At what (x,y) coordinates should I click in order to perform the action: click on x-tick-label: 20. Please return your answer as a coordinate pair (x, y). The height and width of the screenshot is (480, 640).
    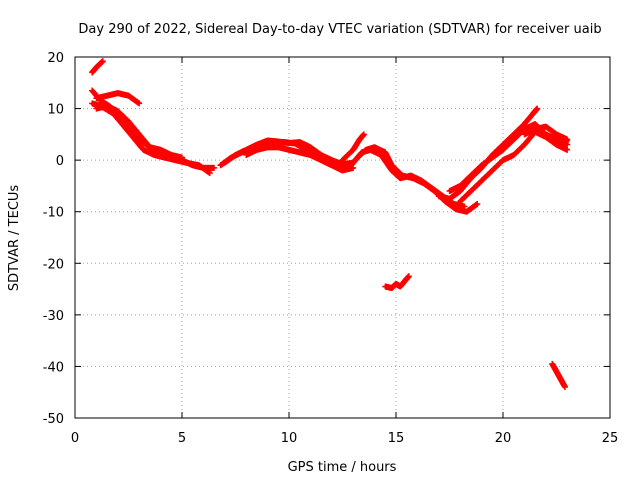
    Looking at the image, I should click on (503, 438).